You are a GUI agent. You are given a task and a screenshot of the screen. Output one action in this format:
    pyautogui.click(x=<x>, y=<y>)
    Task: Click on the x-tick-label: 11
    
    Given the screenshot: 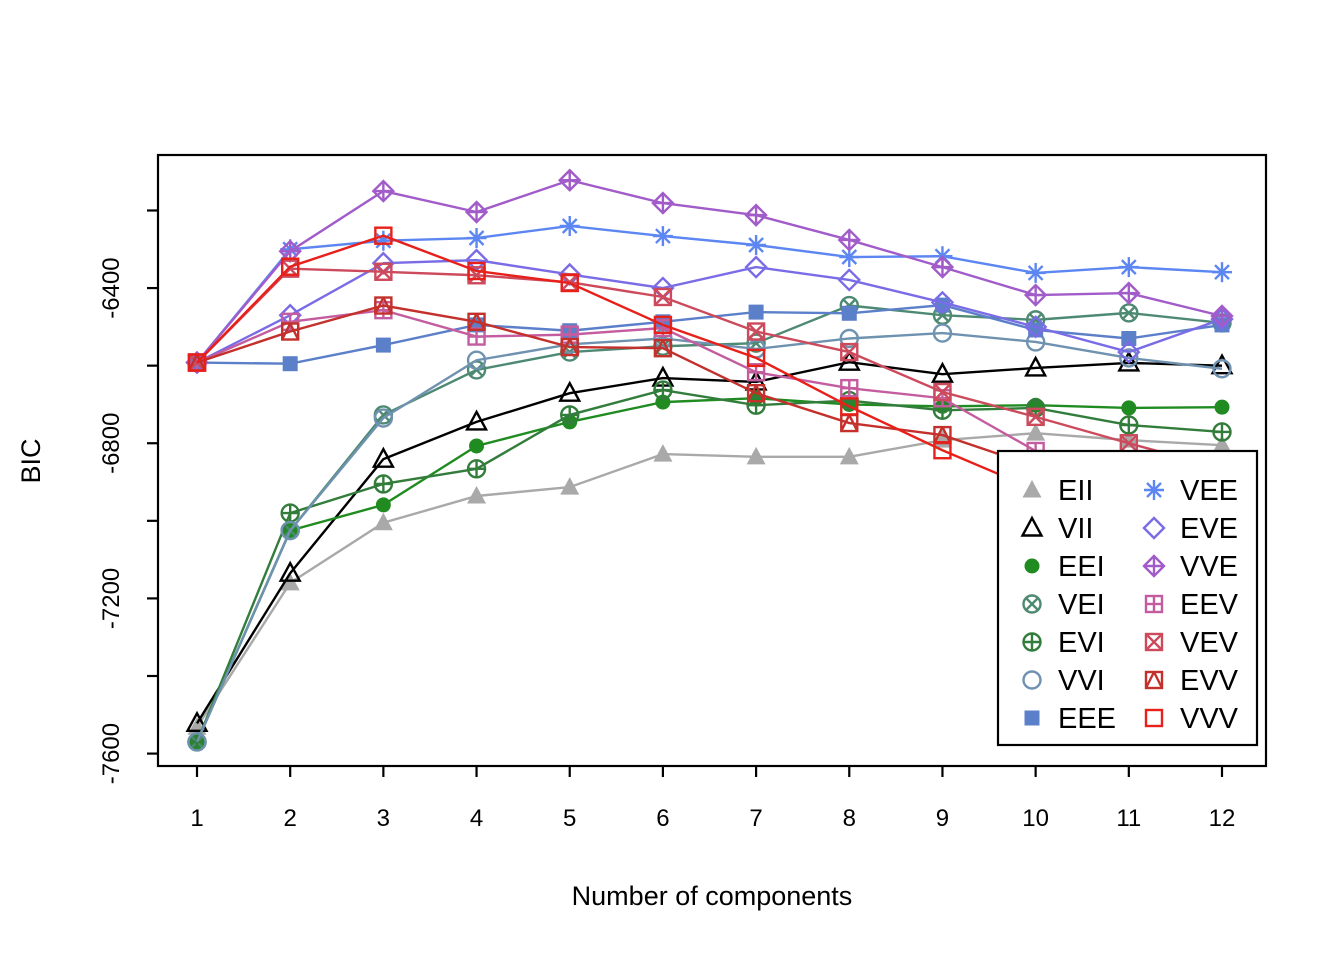 What is the action you would take?
    pyautogui.click(x=1128, y=818)
    